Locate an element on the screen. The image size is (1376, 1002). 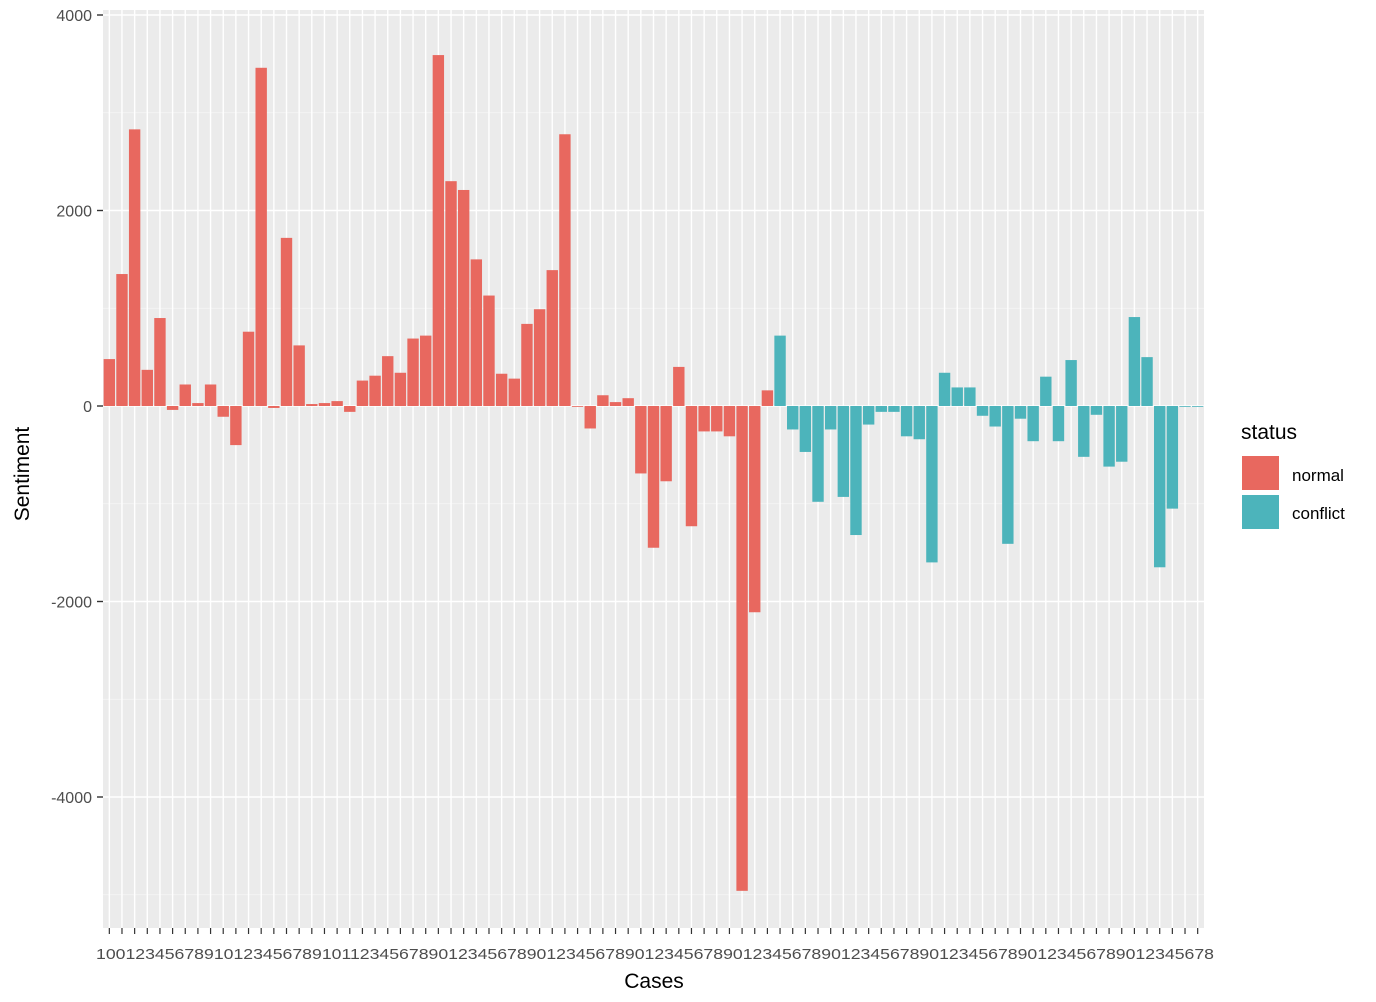
y-tick-label: -2000 is located at coordinates (71, 603).